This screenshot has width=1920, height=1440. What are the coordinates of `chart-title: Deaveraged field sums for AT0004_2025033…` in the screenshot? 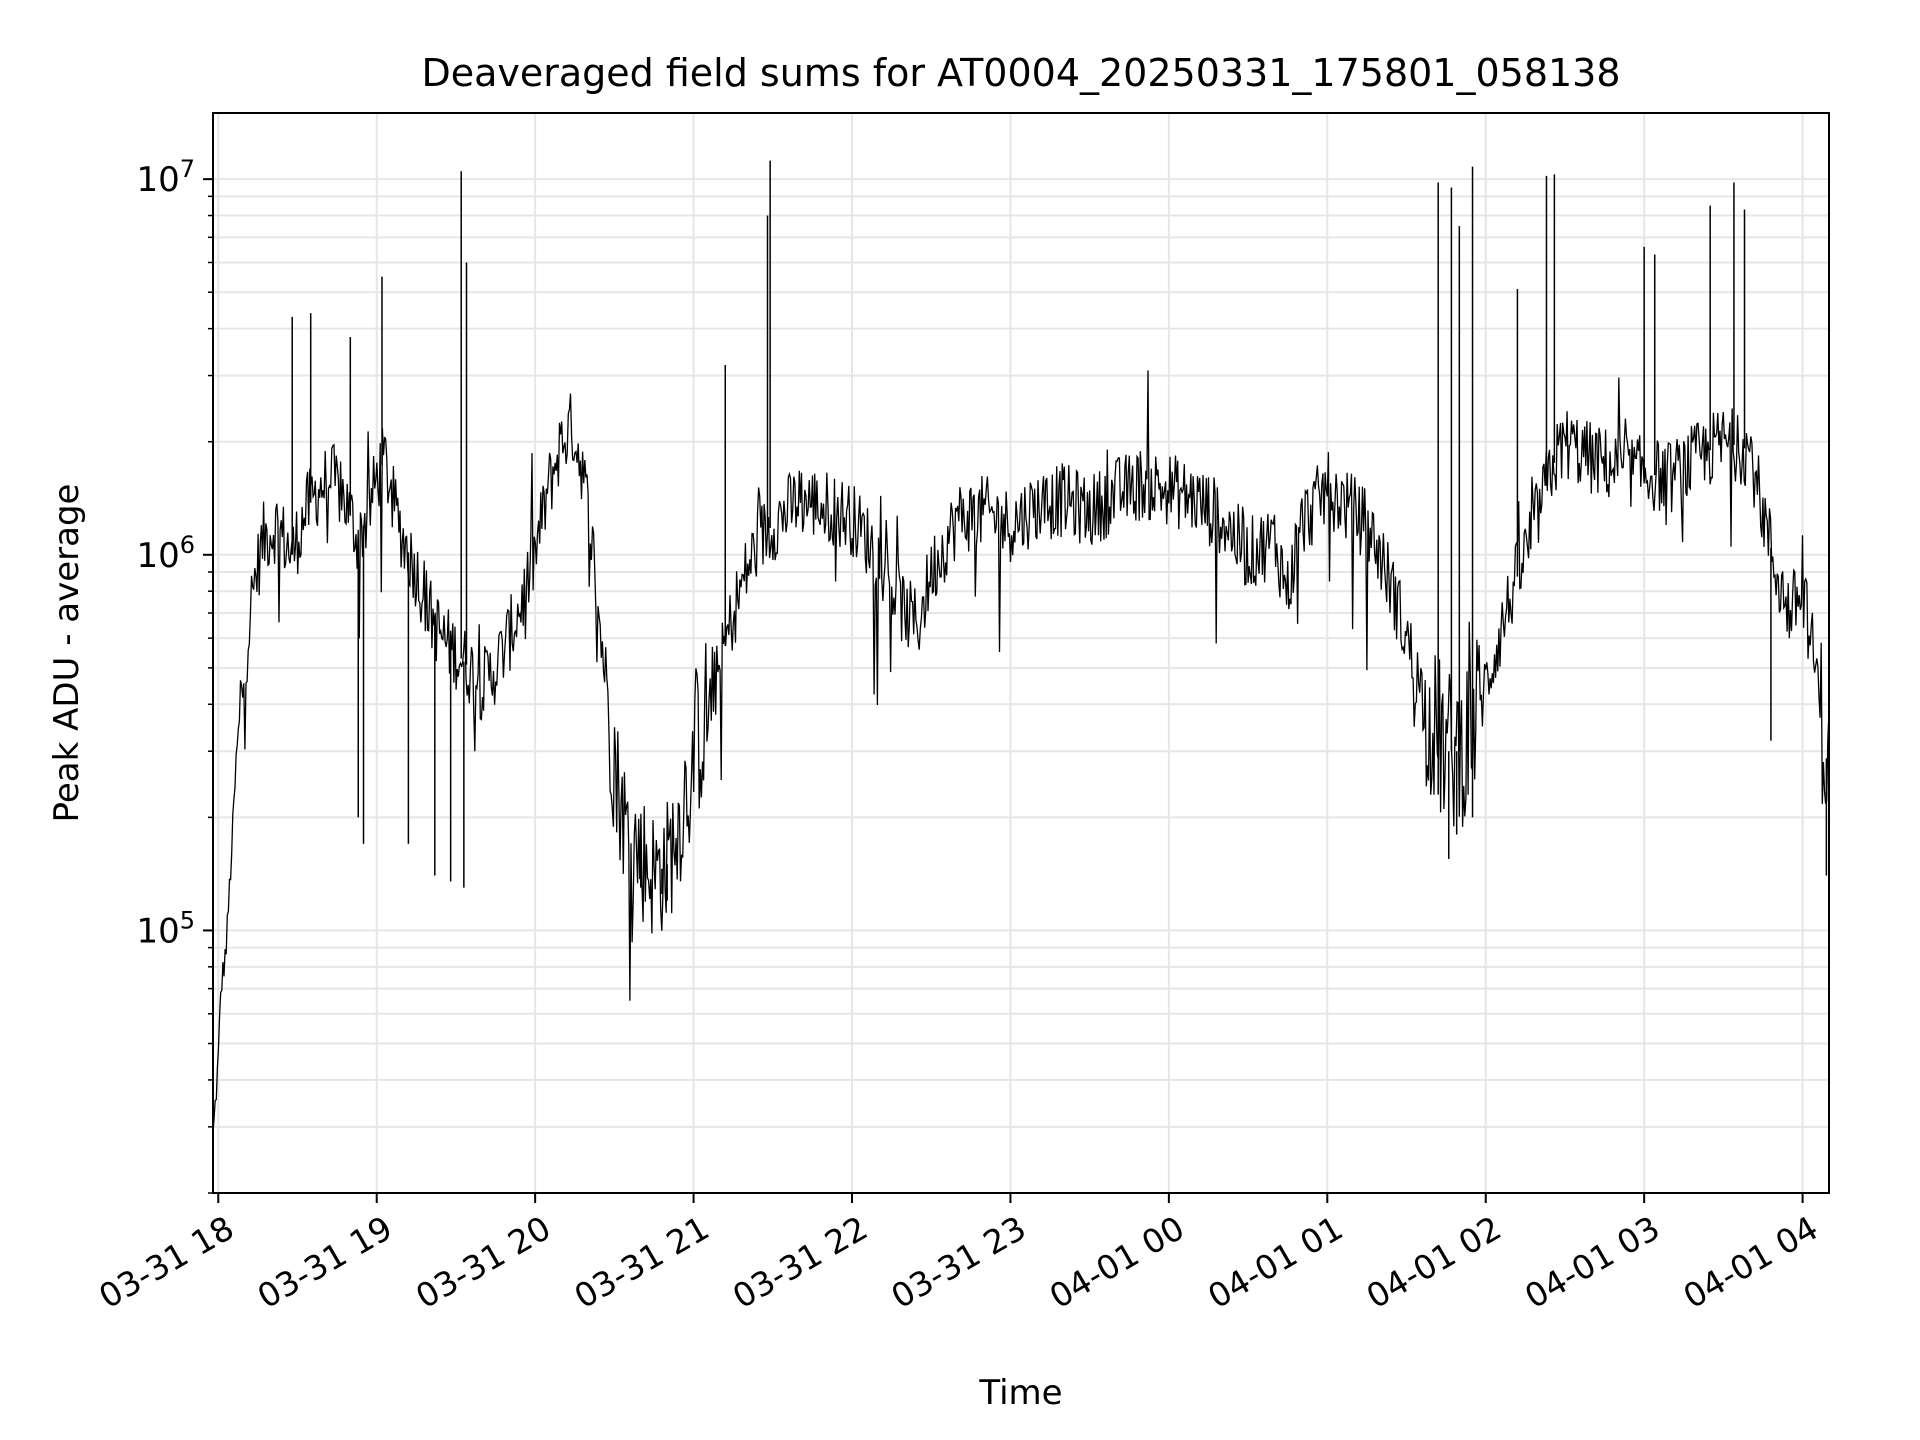 It's located at (1020, 73).